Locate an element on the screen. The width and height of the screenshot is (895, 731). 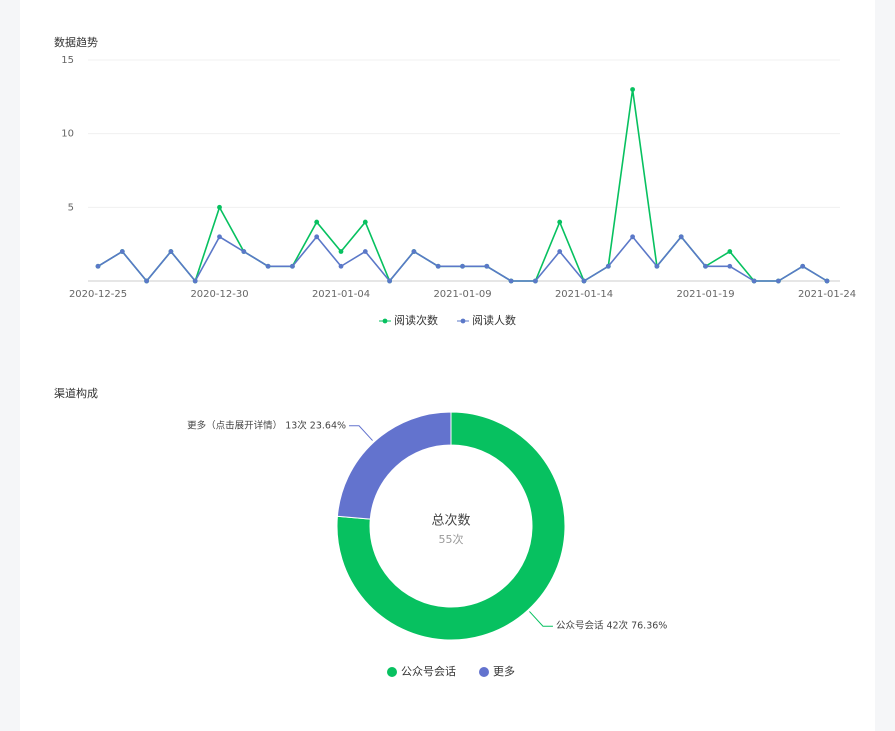
legend-label: 阅读次数 is located at coordinates (416, 320).